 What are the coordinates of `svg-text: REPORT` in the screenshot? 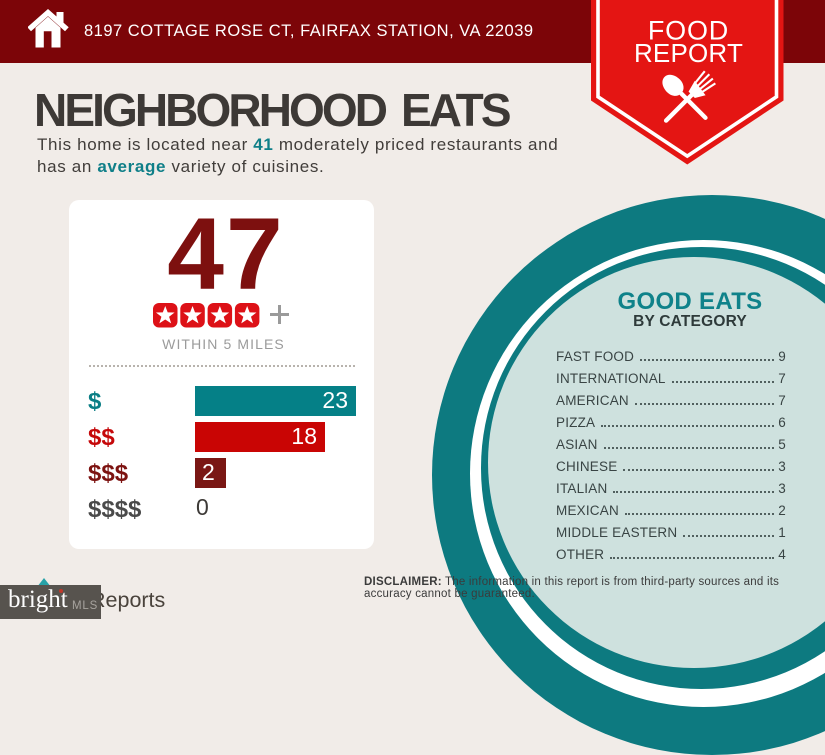 It's located at (688, 53).